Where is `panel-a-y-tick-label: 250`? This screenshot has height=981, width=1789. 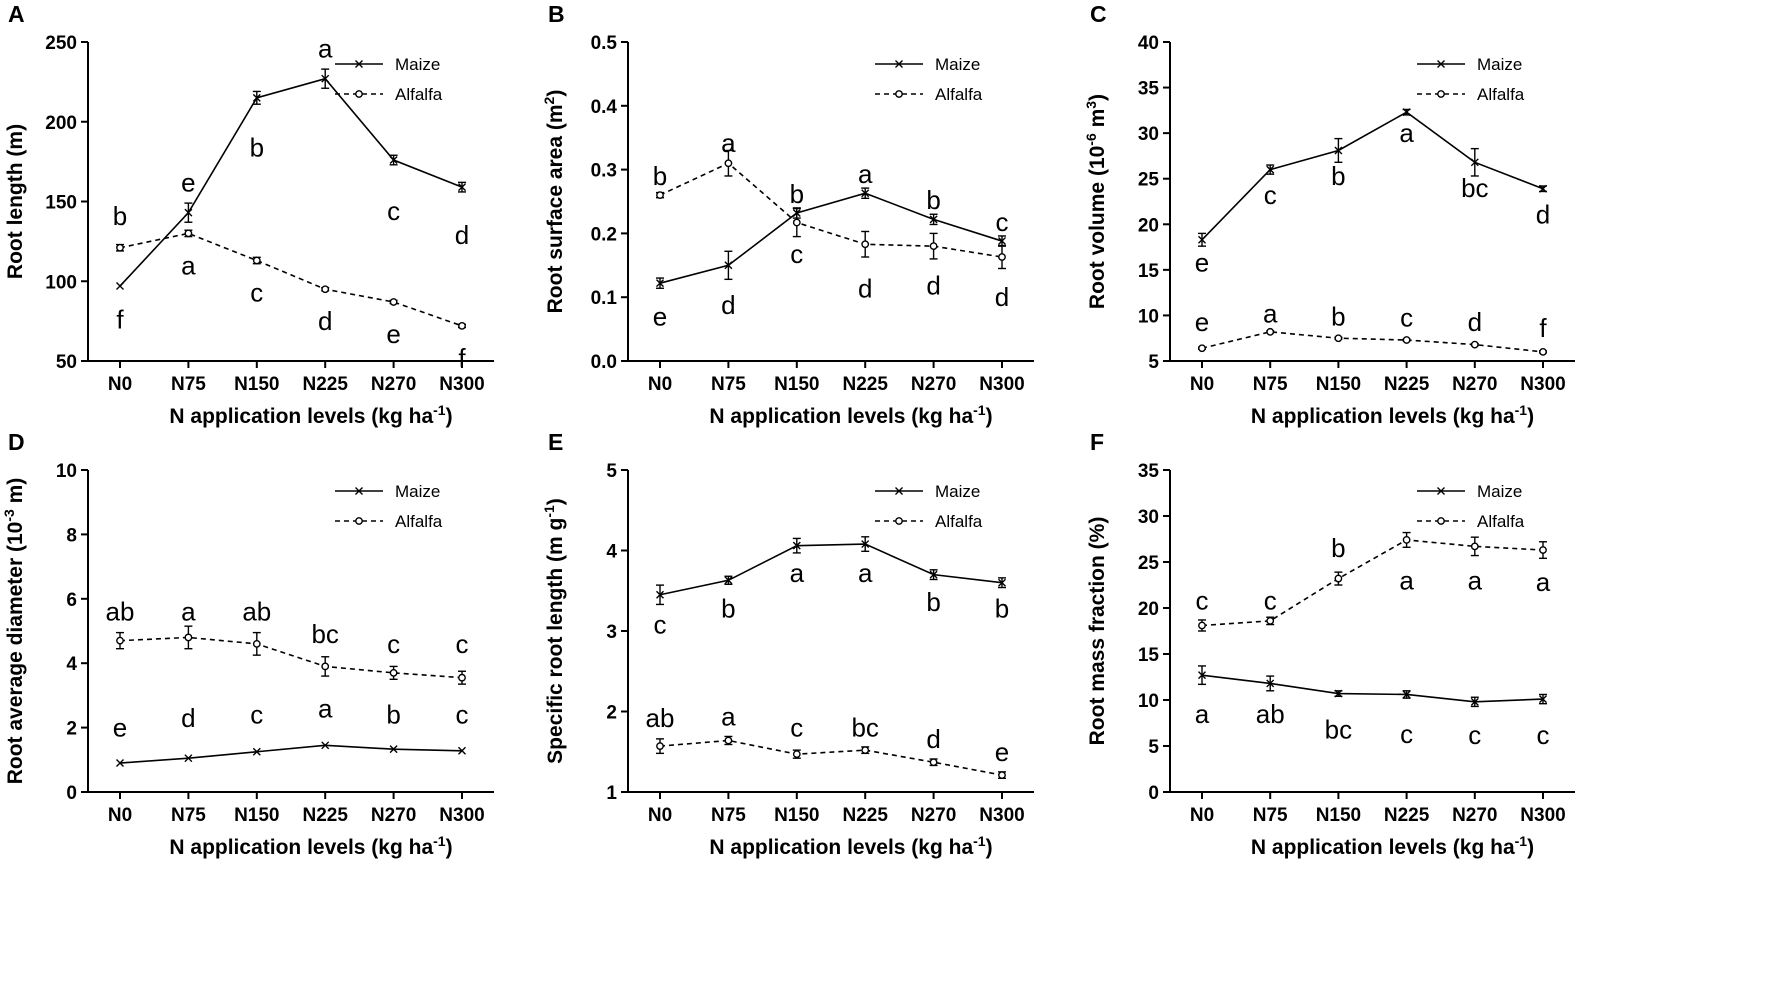 panel-a-y-tick-label: 250 is located at coordinates (61, 43).